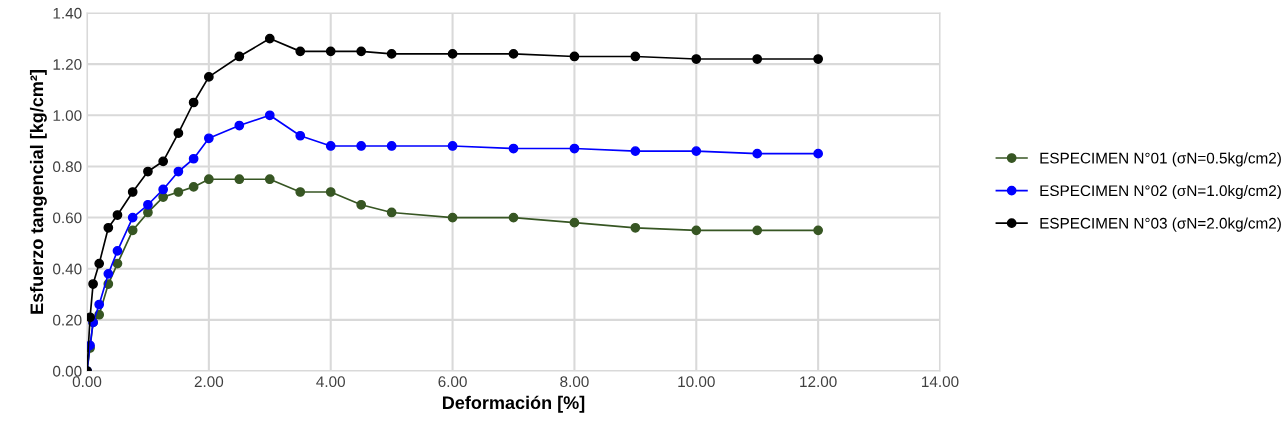 Image resolution: width=1284 pixels, height=441 pixels. What do you see at coordinates (696, 382) in the screenshot?
I see `x-tick-label: 10.00` at bounding box center [696, 382].